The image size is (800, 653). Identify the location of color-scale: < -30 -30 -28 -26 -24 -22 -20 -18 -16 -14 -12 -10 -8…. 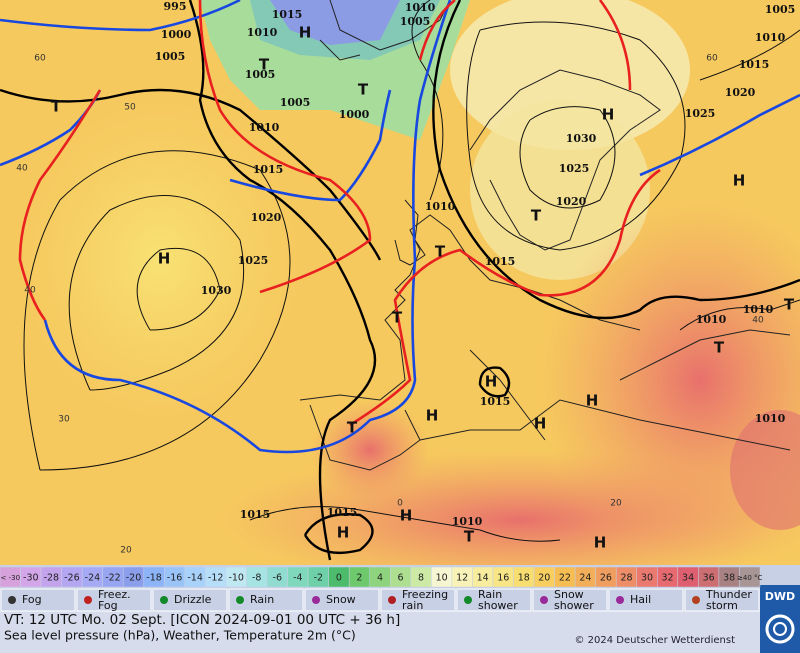
(381, 577).